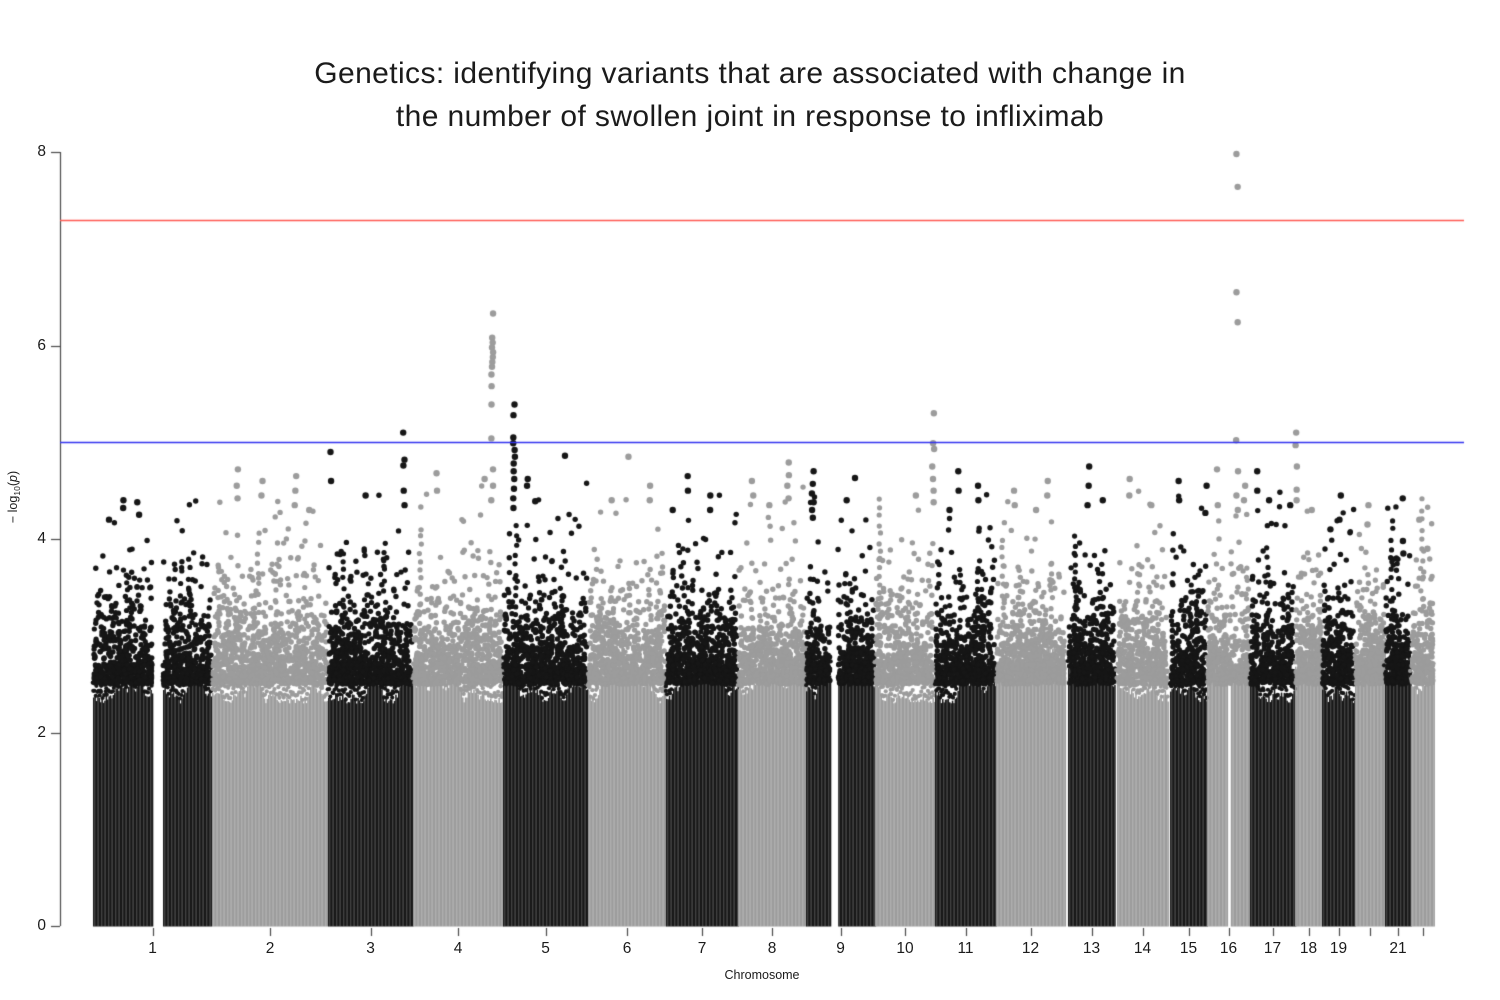 This screenshot has height=1000, width=1500. What do you see at coordinates (1142, 948) in the screenshot?
I see `x-tick-label: 14` at bounding box center [1142, 948].